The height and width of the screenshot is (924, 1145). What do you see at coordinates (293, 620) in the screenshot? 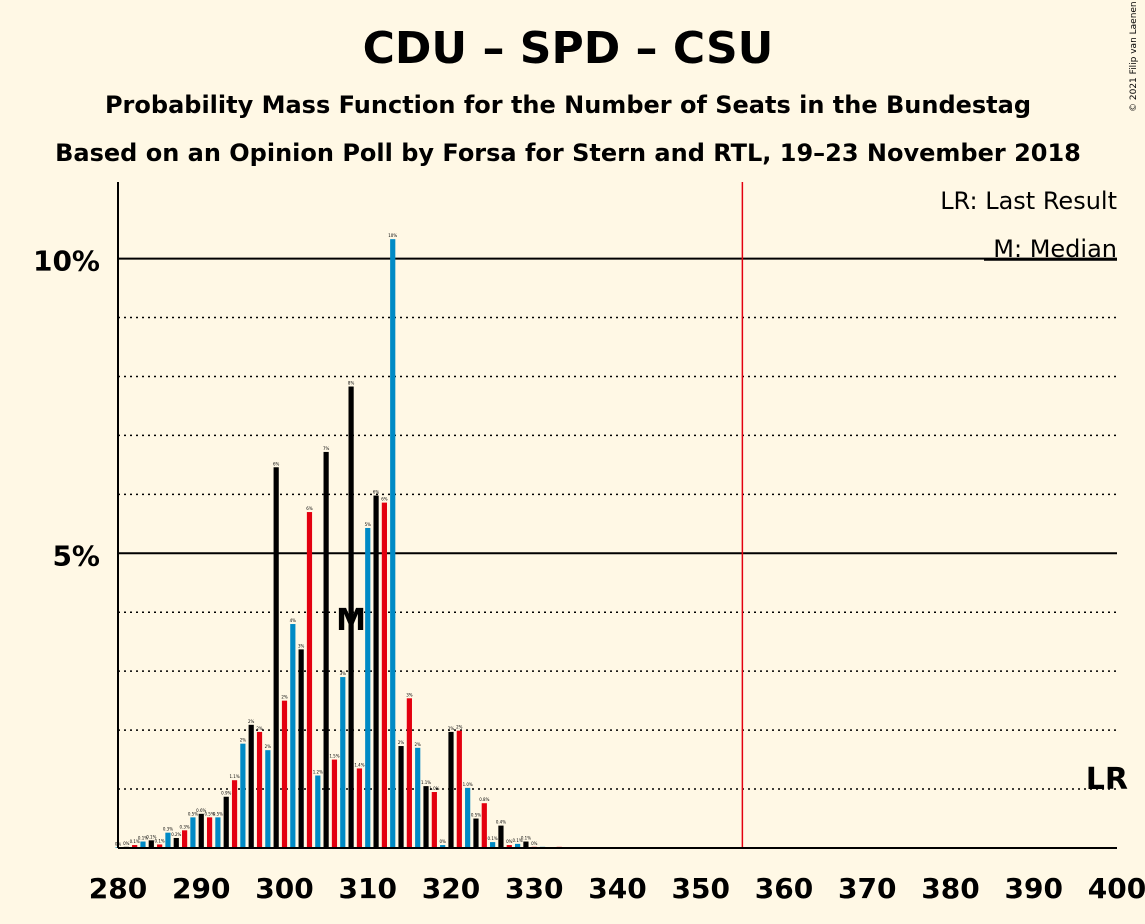
I see `bar-value-label: 4%` at bounding box center [293, 620].